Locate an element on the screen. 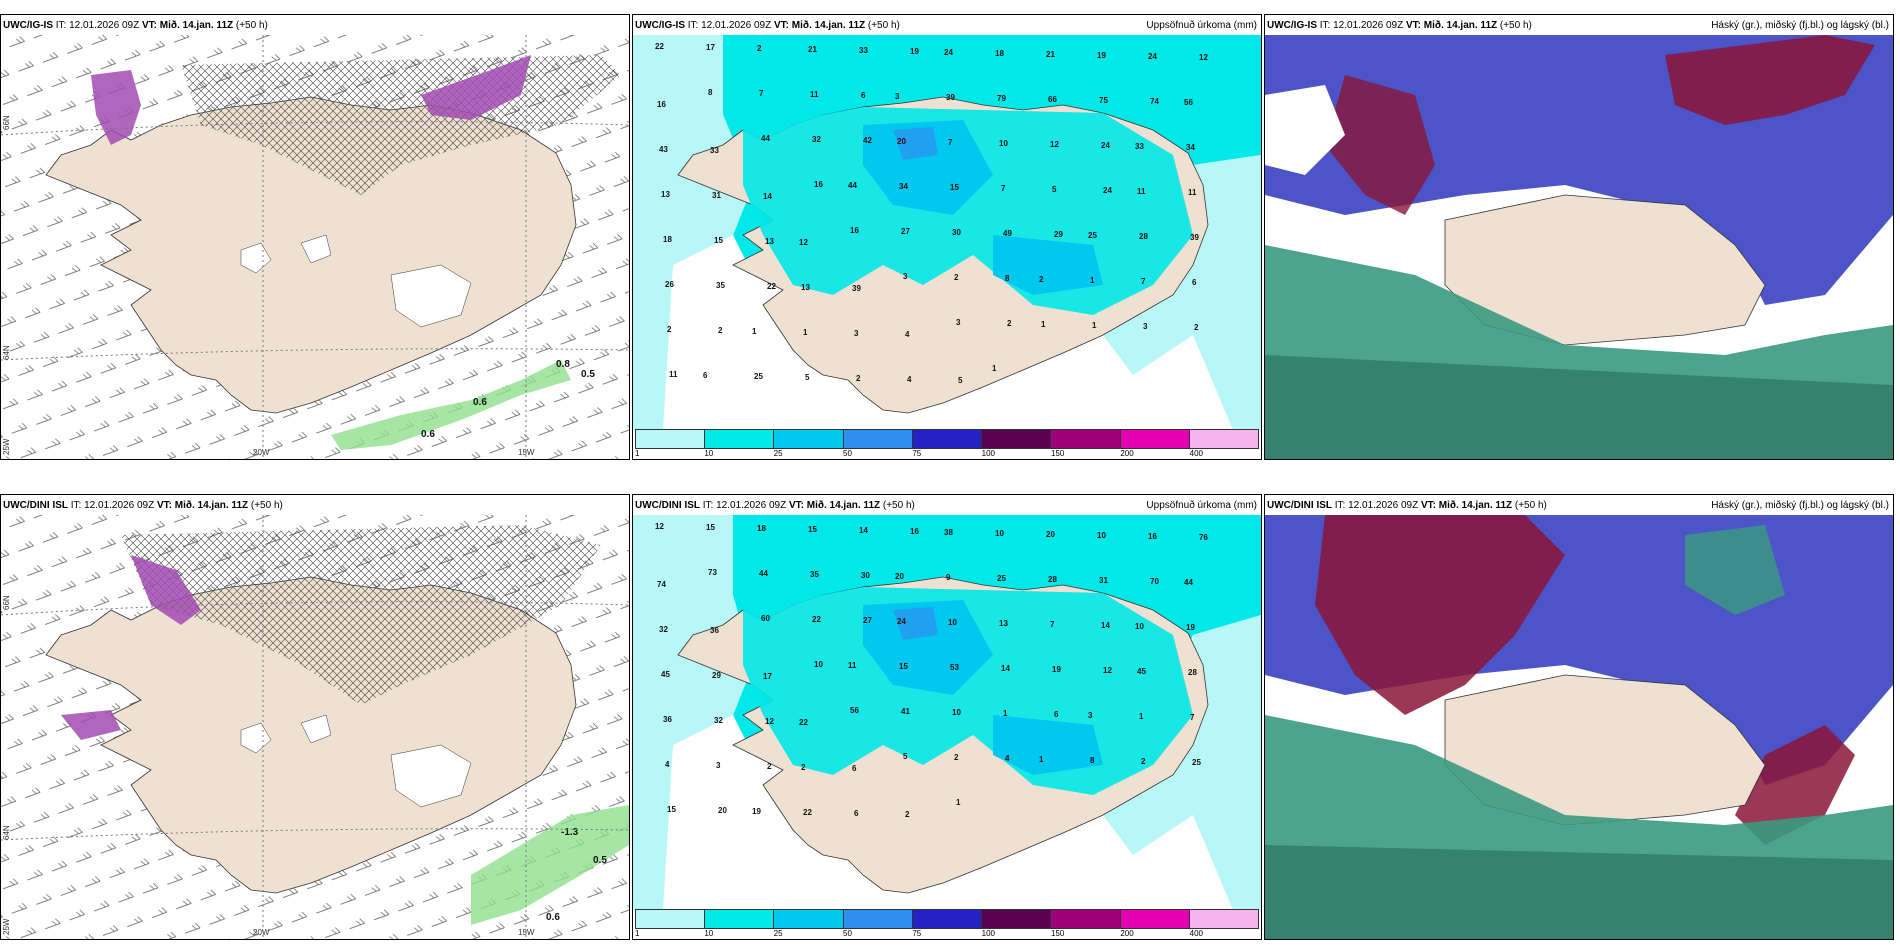 The width and height of the screenshot is (1900, 950). legend-tick: 1 is located at coordinates (637, 453).